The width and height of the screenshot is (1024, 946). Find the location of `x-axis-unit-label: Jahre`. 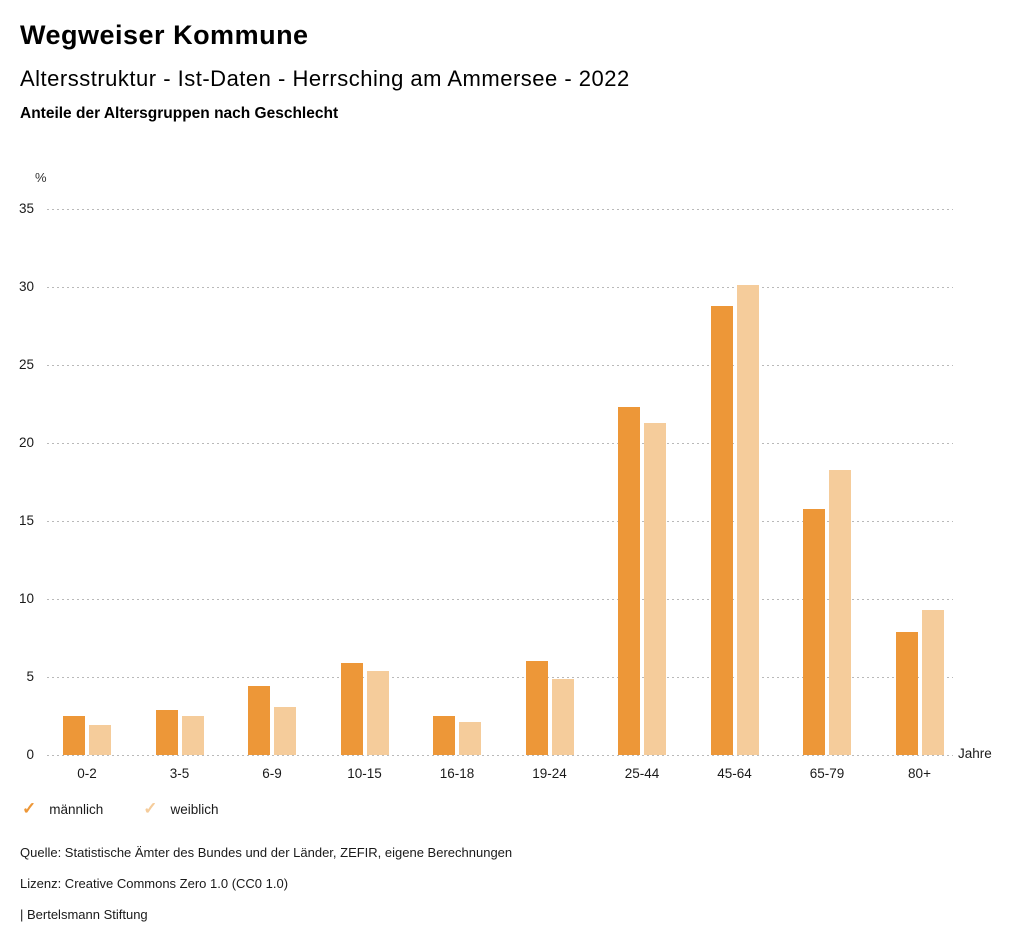

x-axis-unit-label: Jahre is located at coordinates (975, 753).